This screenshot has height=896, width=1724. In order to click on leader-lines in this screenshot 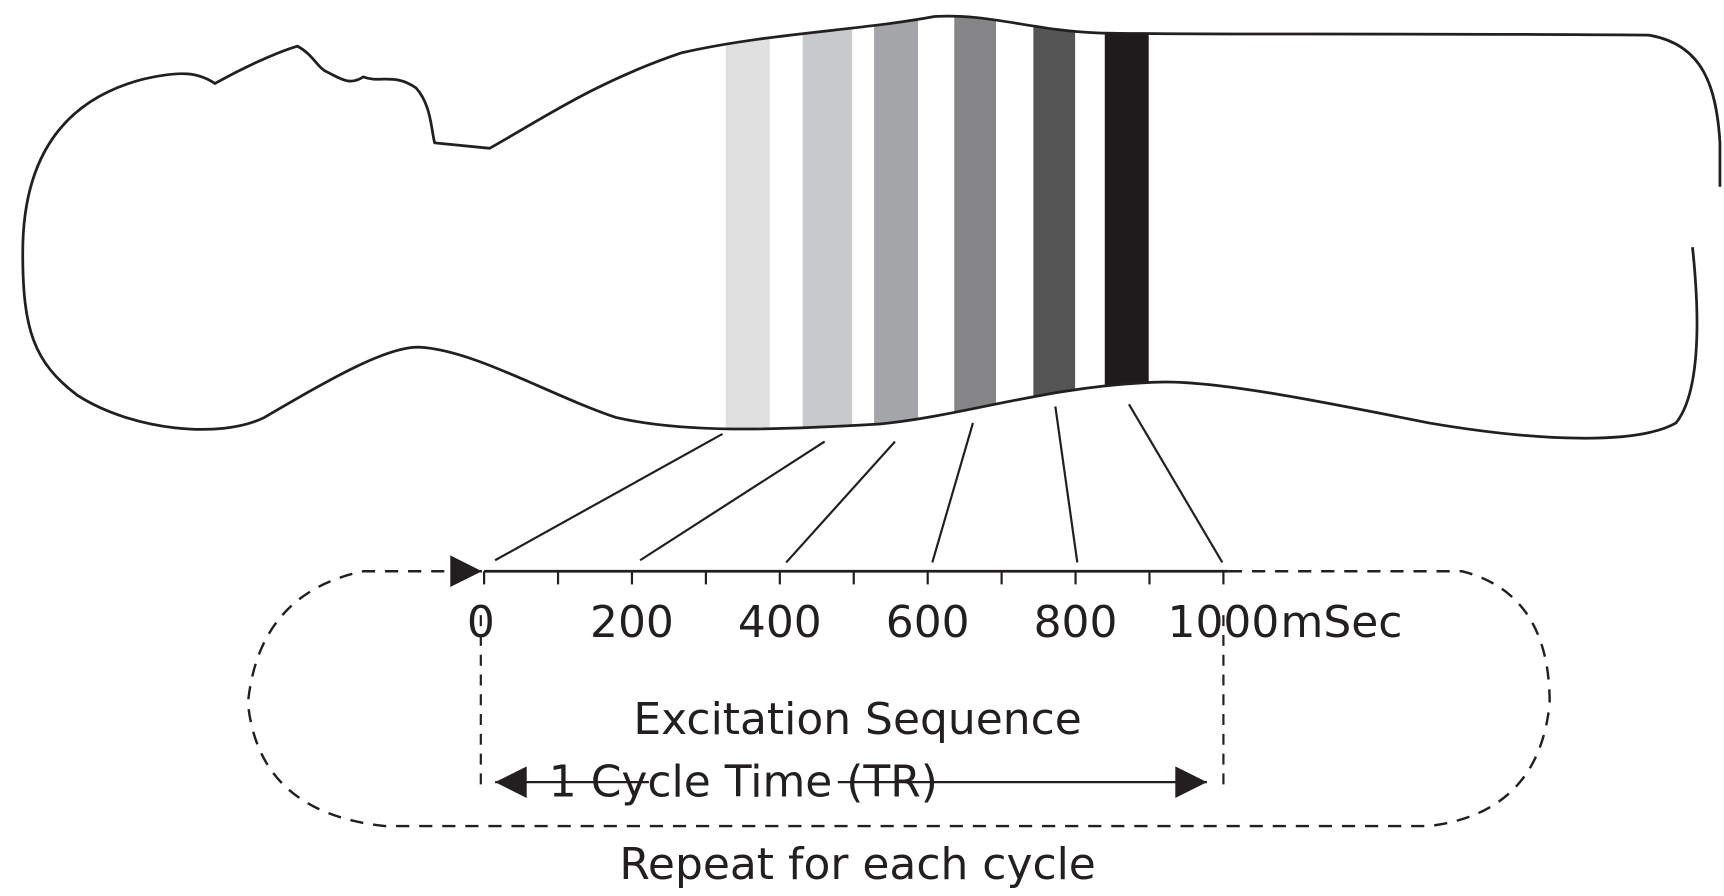, I will do `click(859, 483)`.